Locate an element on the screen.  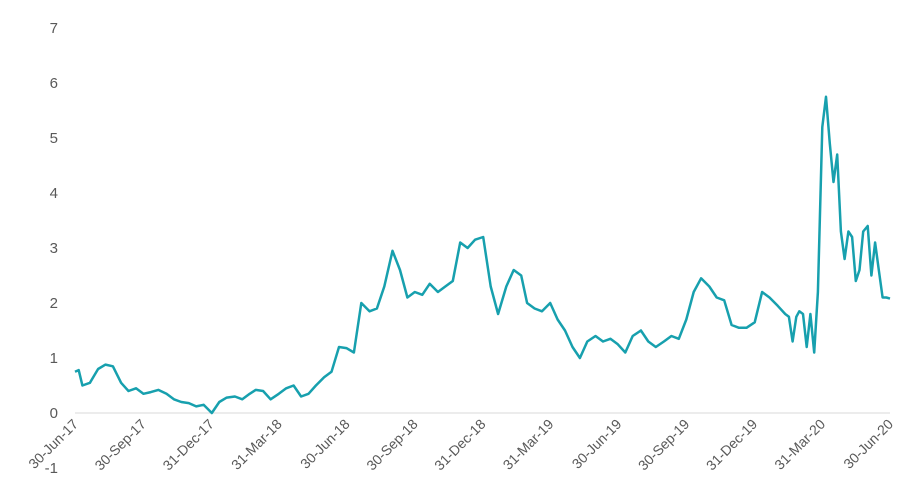
y-axis: 7 6 5 4 3 2 1 0 -1 is located at coordinates (51, 248).